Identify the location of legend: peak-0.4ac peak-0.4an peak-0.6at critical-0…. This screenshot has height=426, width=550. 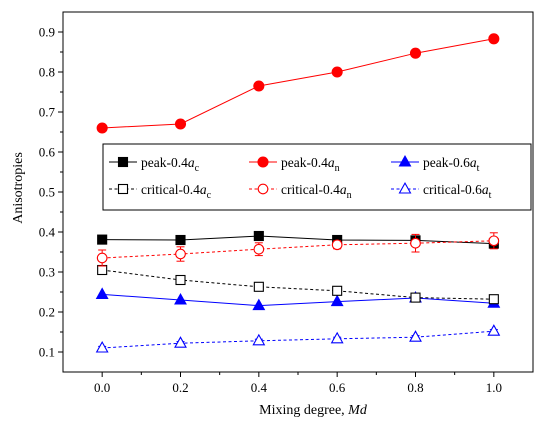
(317, 177).